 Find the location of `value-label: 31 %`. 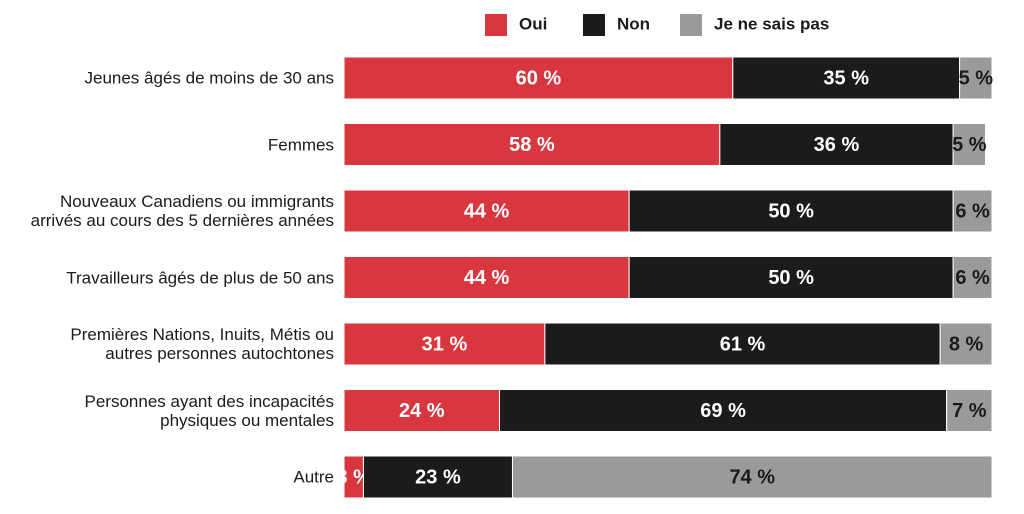

value-label: 31 % is located at coordinates (445, 344).